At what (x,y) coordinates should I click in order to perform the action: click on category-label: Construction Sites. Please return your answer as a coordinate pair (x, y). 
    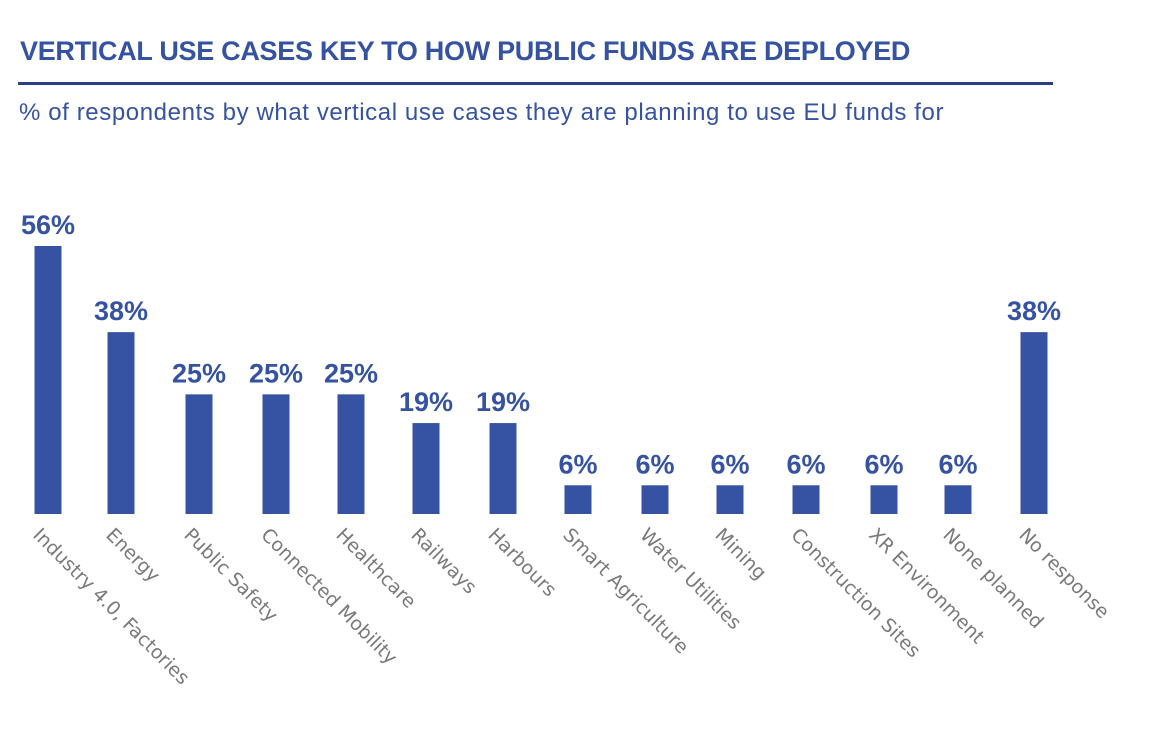
    Looking at the image, I should click on (855, 593).